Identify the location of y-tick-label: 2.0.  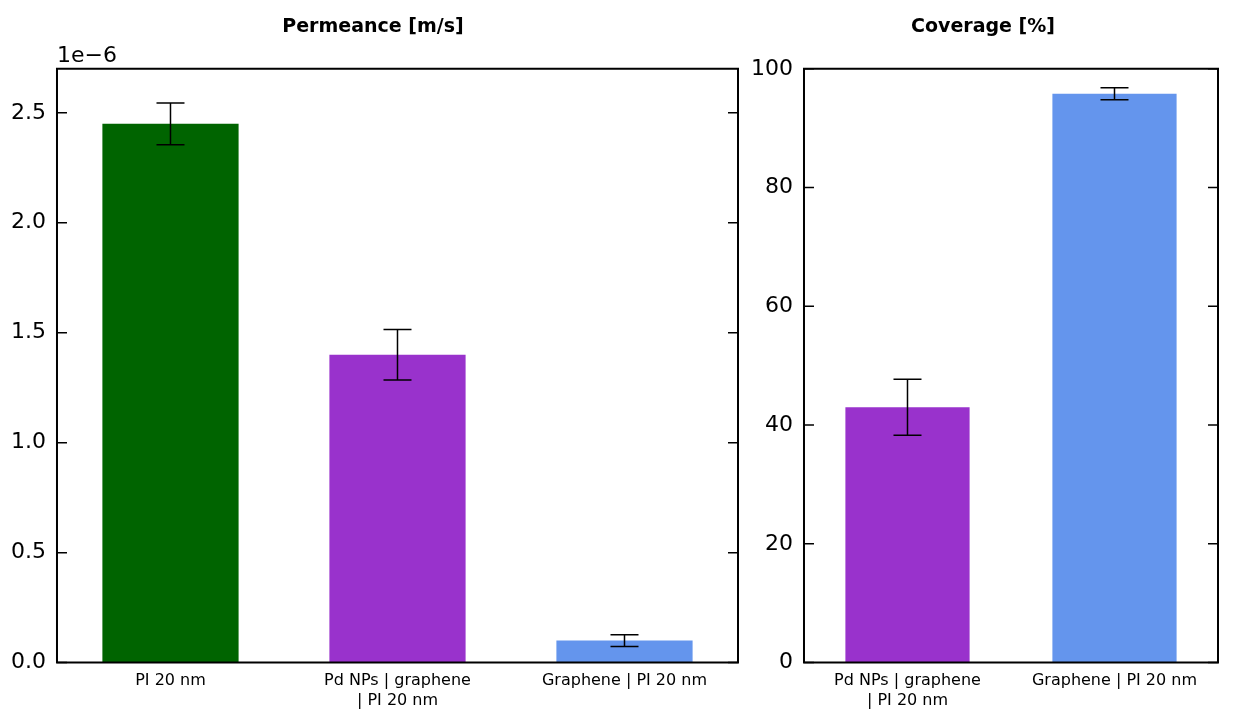
(28, 221).